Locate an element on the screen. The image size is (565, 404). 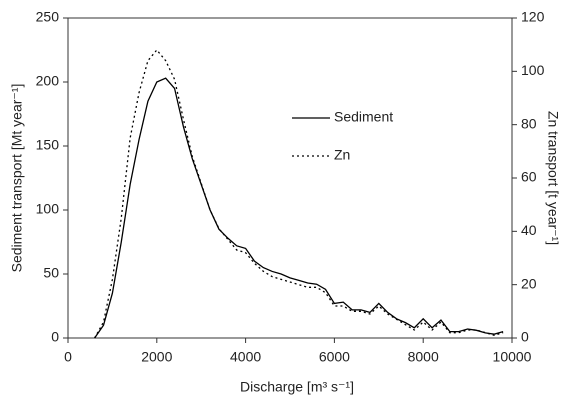
y-tick-label: 250 is located at coordinates (48, 17).